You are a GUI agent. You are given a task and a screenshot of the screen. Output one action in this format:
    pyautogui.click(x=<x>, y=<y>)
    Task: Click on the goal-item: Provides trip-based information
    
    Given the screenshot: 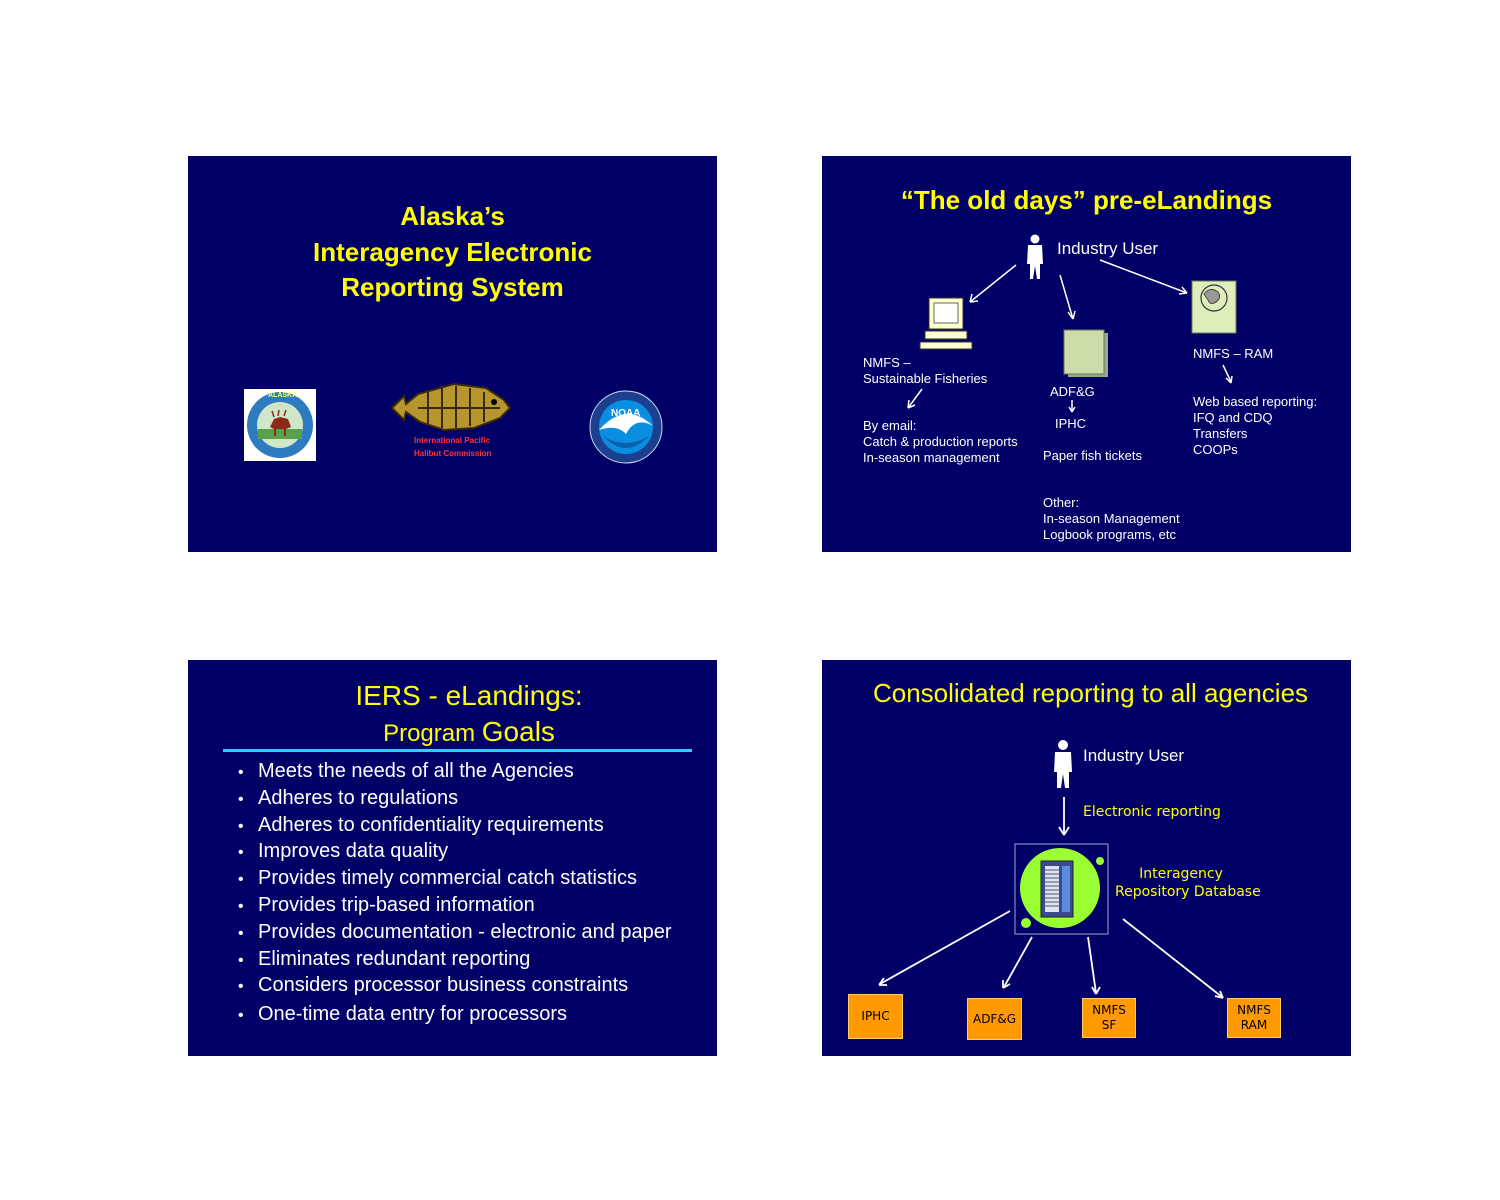 What is the action you would take?
    pyautogui.click(x=455, y=906)
    